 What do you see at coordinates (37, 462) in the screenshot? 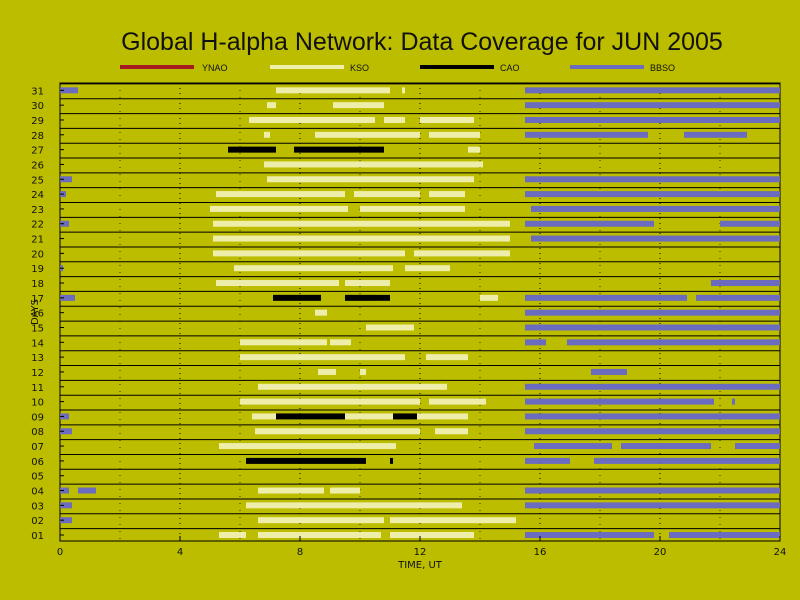
I see `y-tick-label: 06` at bounding box center [37, 462].